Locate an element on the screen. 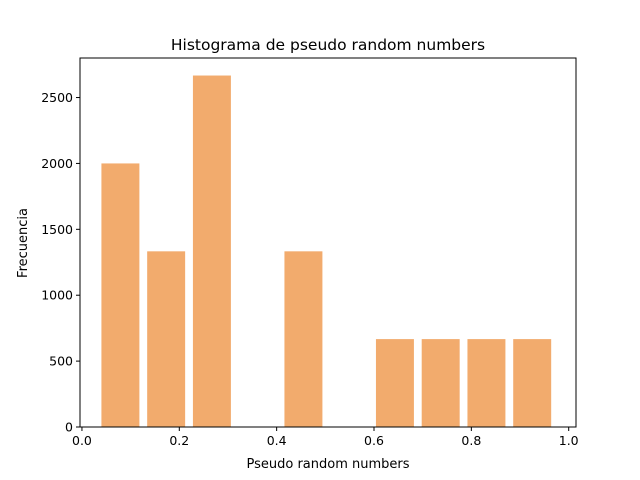 The height and width of the screenshot is (480, 640). x-axis-ticks: 0.0 0.2 0.4 0.6 0.8 1.0 is located at coordinates (325, 437).